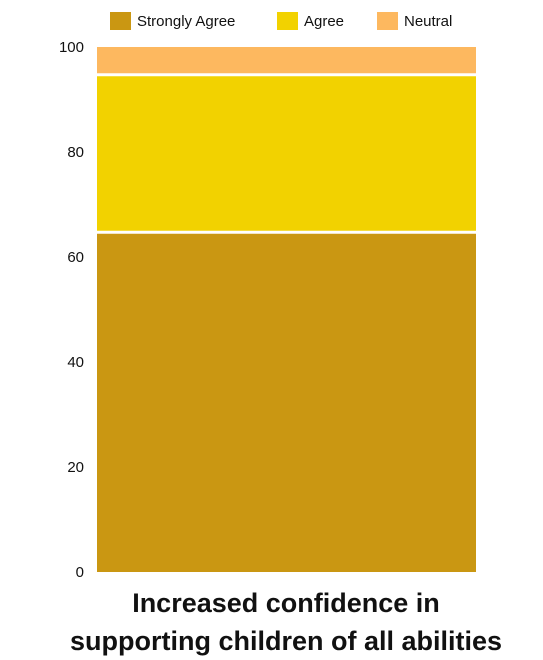  Describe the element at coordinates (71, 310) in the screenshot. I see `y-axis-ticks: 0 20 40 60 80 100` at that location.